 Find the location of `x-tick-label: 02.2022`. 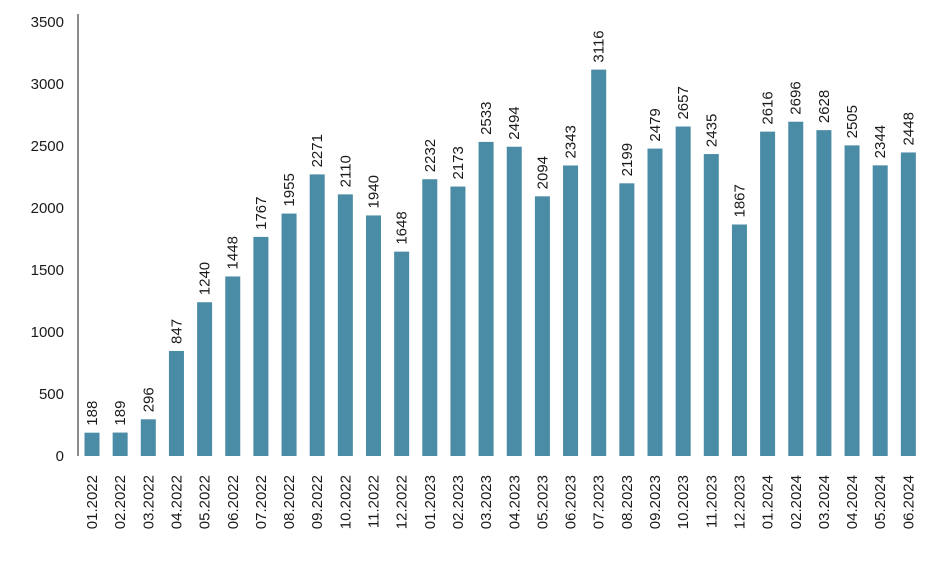

x-tick-label: 02.2022 is located at coordinates (120, 502).